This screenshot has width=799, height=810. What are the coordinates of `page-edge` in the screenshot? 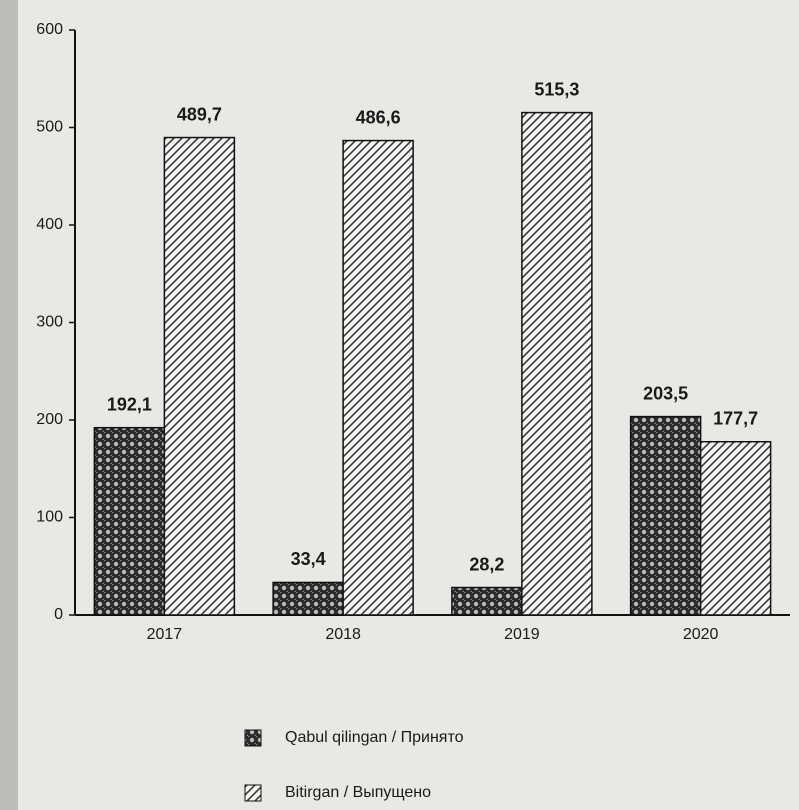 It's located at (9, 405).